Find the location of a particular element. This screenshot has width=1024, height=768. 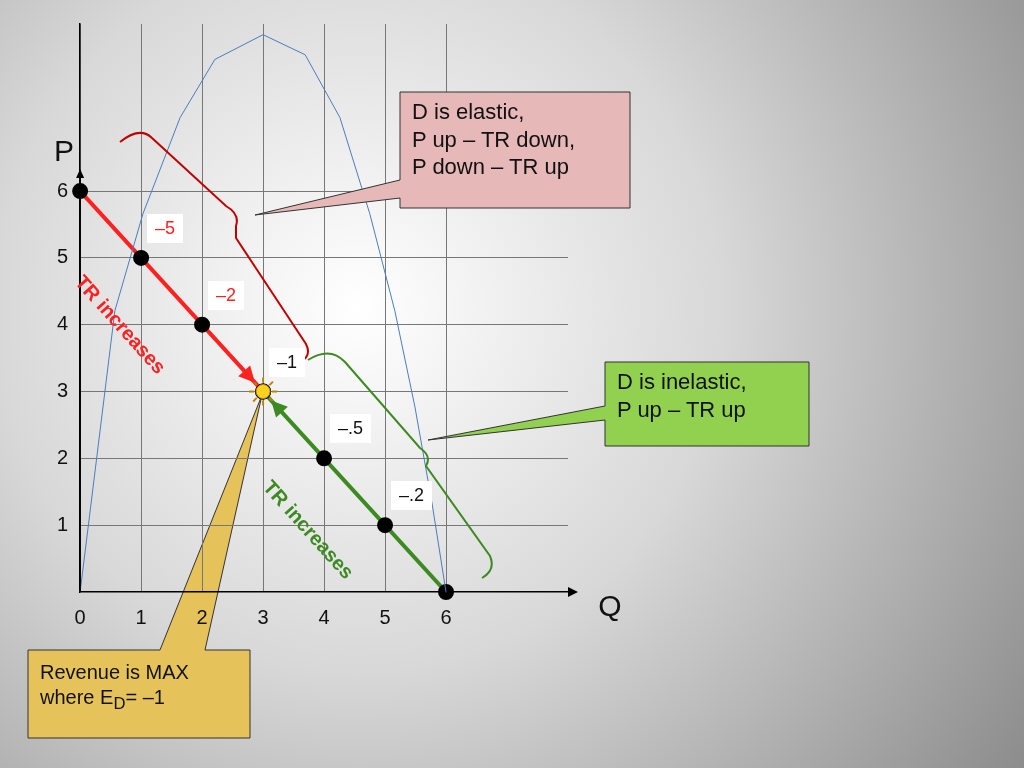

x-tick-label: 2 is located at coordinates (202, 616).